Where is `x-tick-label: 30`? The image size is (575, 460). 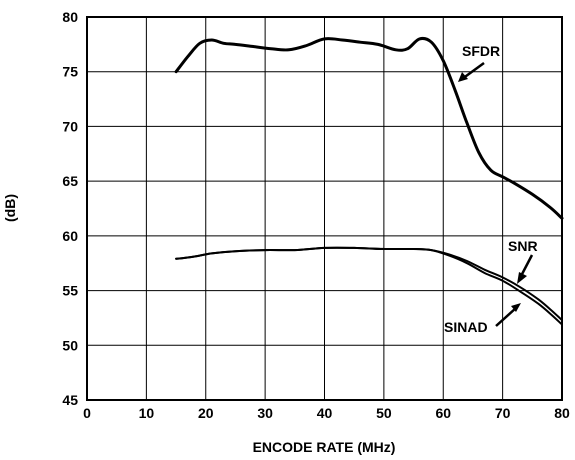
x-tick-label: 30 is located at coordinates (265, 413).